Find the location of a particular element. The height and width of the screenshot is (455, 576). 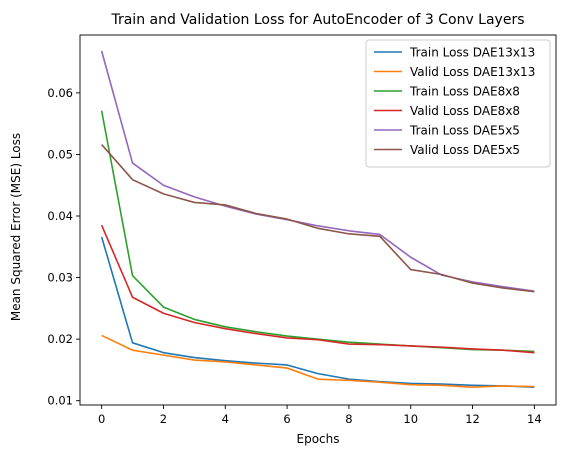

y-tick-label: 0.05 is located at coordinates (60, 154).